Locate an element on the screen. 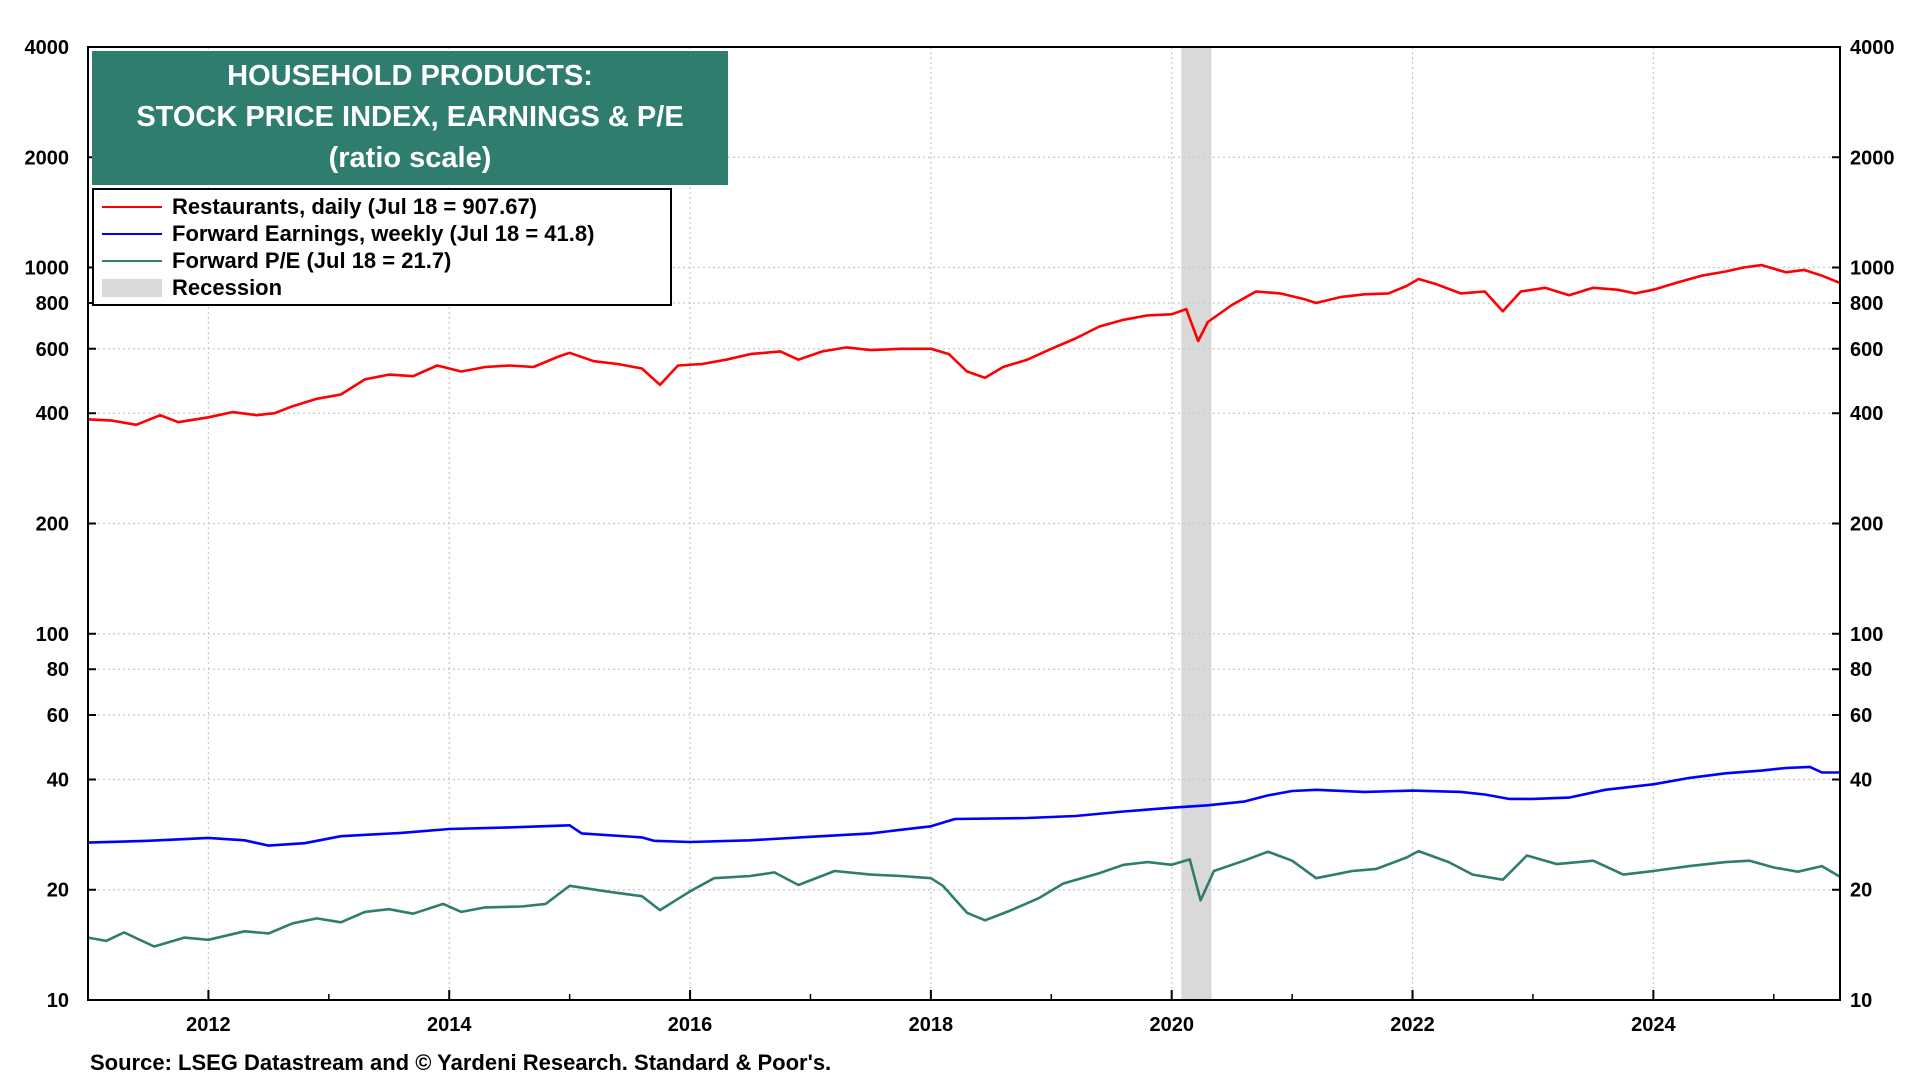 Image resolution: width=1920 pixels, height=1080 pixels. y-tick-label-left-8: 600 is located at coordinates (52, 350).